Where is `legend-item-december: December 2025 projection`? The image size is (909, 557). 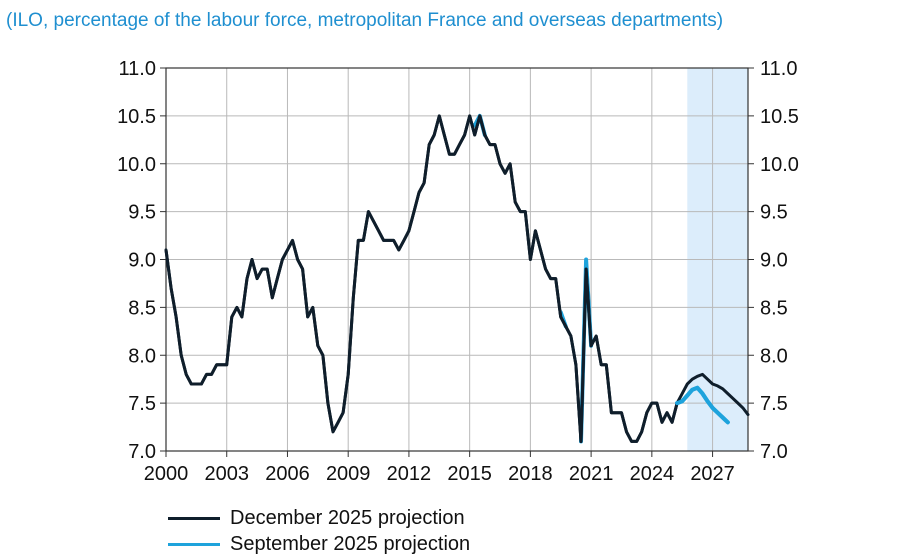
legend-item-december: December 2025 projection is located at coordinates (319, 518).